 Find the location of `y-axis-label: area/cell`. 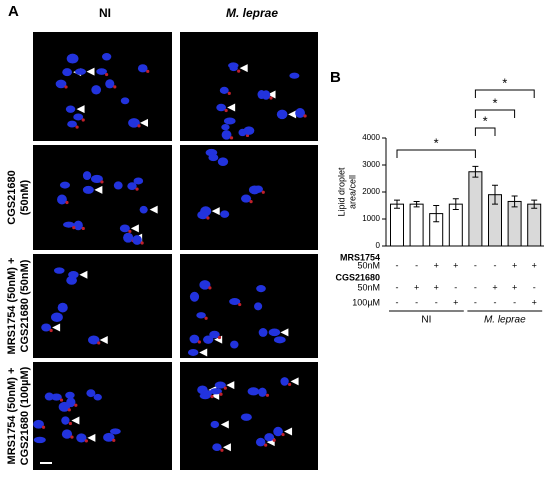

y-axis-label: area/cell is located at coordinates (352, 192).